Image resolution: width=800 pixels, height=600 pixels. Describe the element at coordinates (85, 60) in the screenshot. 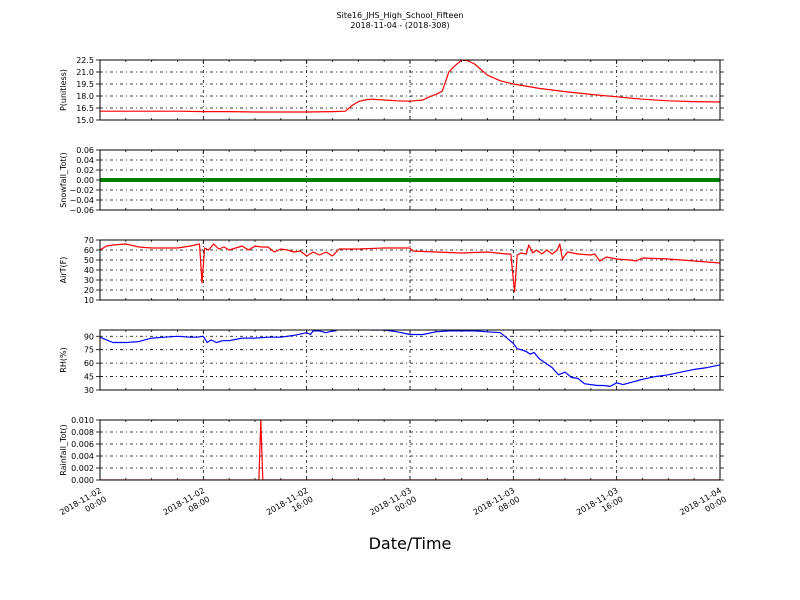

I see `y-tick-label: 22.5` at that location.